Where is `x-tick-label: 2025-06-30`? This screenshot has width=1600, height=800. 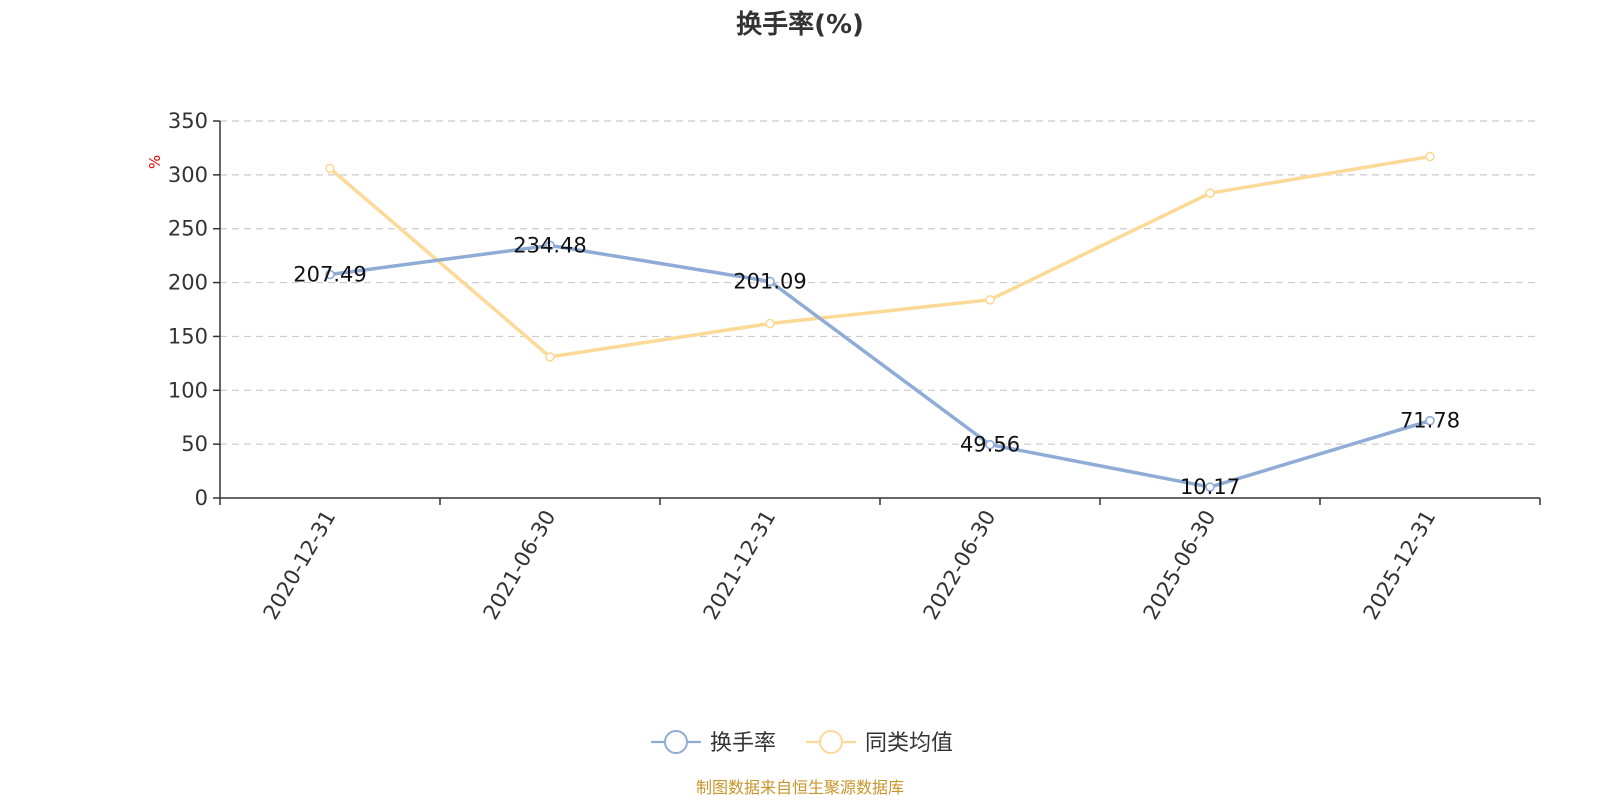
x-tick-label: 2025-06-30 is located at coordinates (1180, 565).